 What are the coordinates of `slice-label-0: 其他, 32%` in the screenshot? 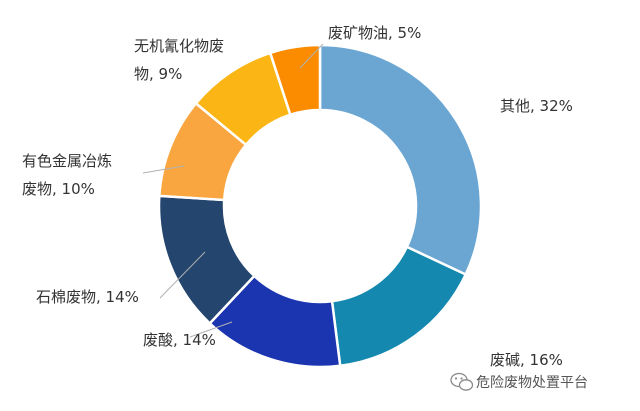 It's located at (536, 106).